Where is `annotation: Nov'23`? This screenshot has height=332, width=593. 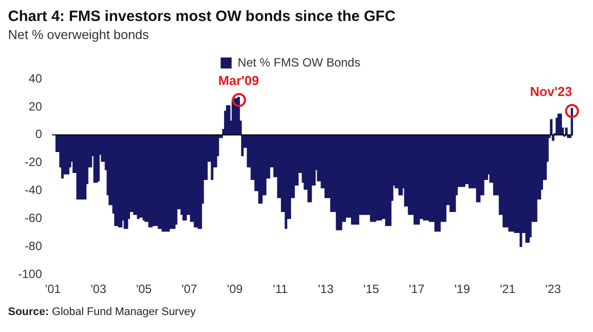
annotation: Nov'23 is located at coordinates (551, 92).